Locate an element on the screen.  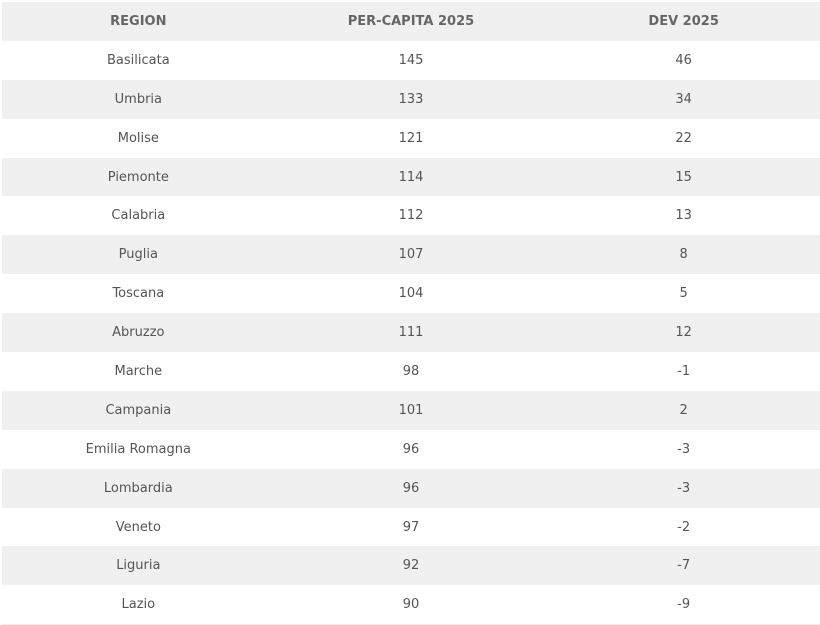
per-capita-cell: 92 is located at coordinates (411, 566).